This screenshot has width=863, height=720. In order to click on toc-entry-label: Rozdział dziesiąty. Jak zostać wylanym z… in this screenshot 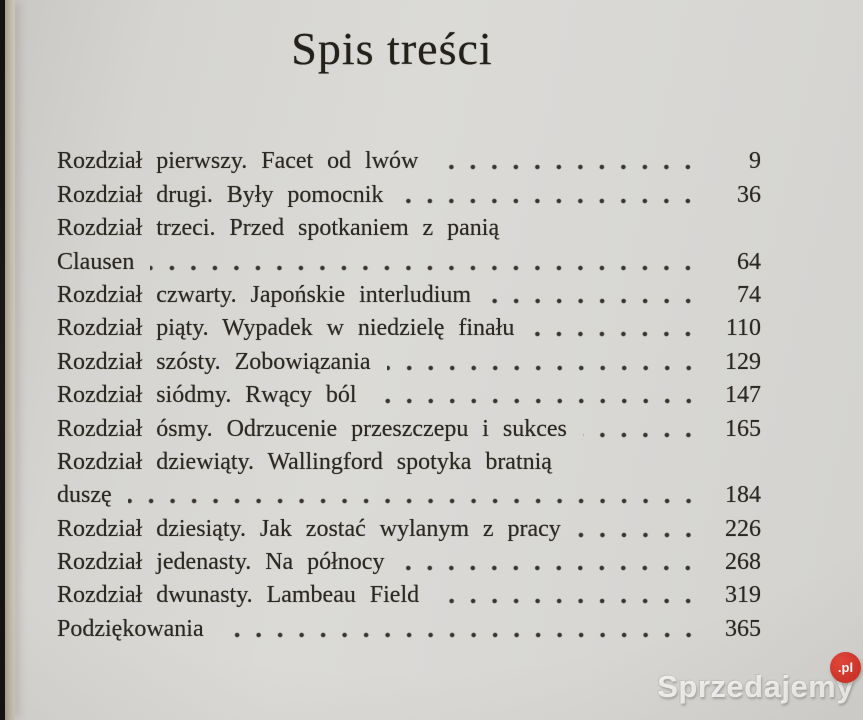, I will do `click(309, 528)`.